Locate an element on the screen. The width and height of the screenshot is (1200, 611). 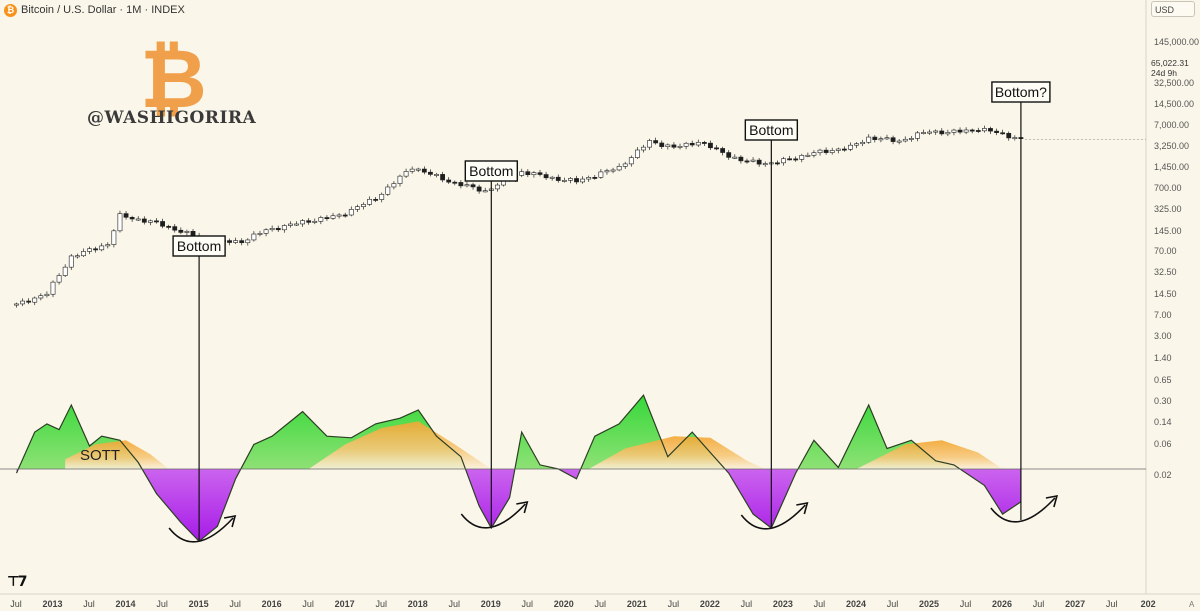
time-axis-label: 2021 is located at coordinates (637, 604).